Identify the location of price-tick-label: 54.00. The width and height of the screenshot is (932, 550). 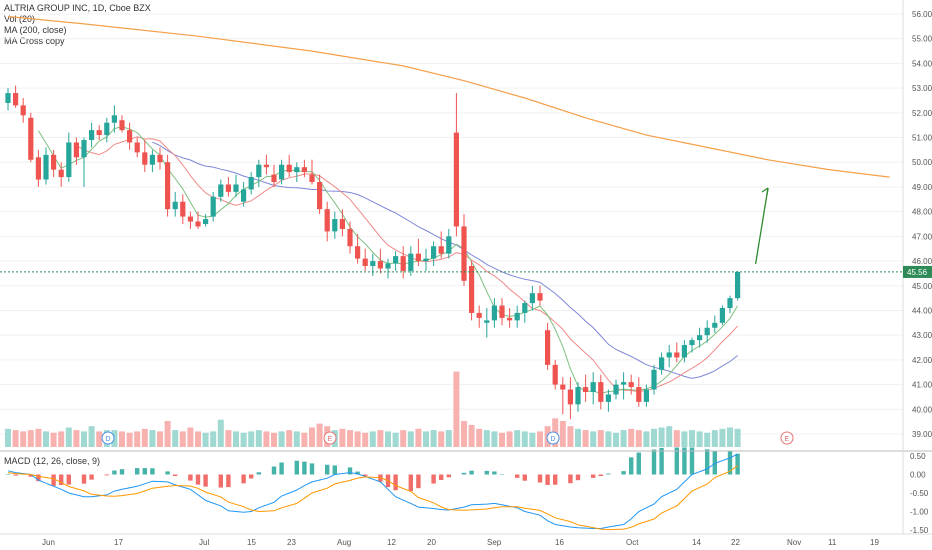
(922, 63).